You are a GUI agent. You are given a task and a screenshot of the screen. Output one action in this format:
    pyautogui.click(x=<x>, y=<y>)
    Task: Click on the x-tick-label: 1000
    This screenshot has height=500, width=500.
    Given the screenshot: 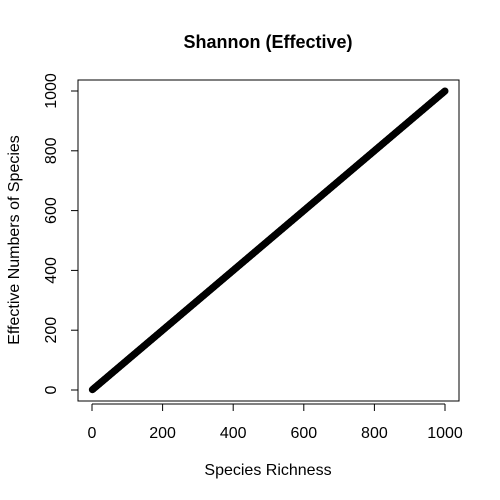 What is the action you would take?
    pyautogui.click(x=445, y=433)
    